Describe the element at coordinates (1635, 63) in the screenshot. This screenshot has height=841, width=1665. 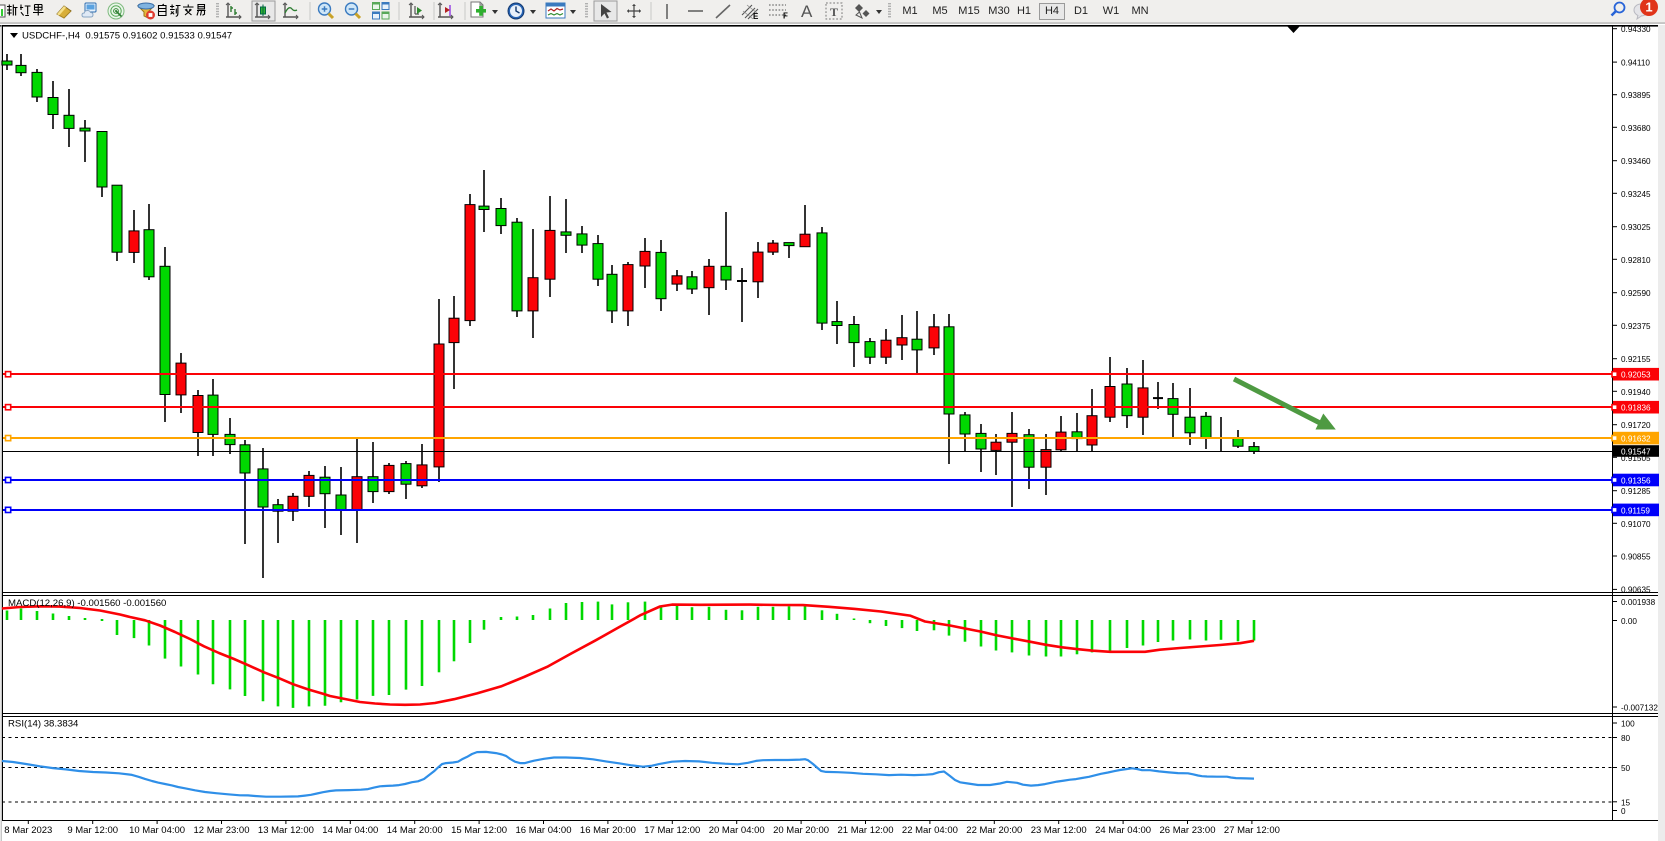
I see `svg-text: 0.94110` at that location.